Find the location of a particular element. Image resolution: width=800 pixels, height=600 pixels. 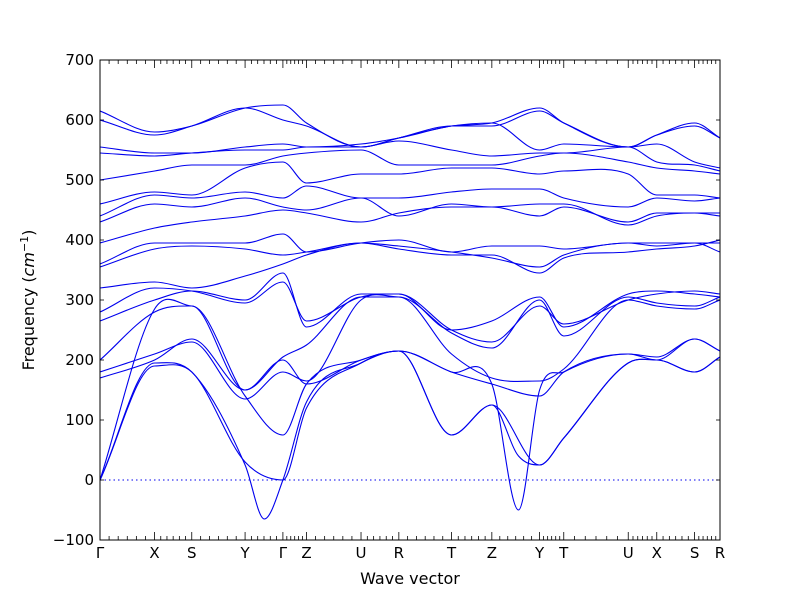

y-axis-title-unit-exponent: −1 is located at coordinates (24, 244).